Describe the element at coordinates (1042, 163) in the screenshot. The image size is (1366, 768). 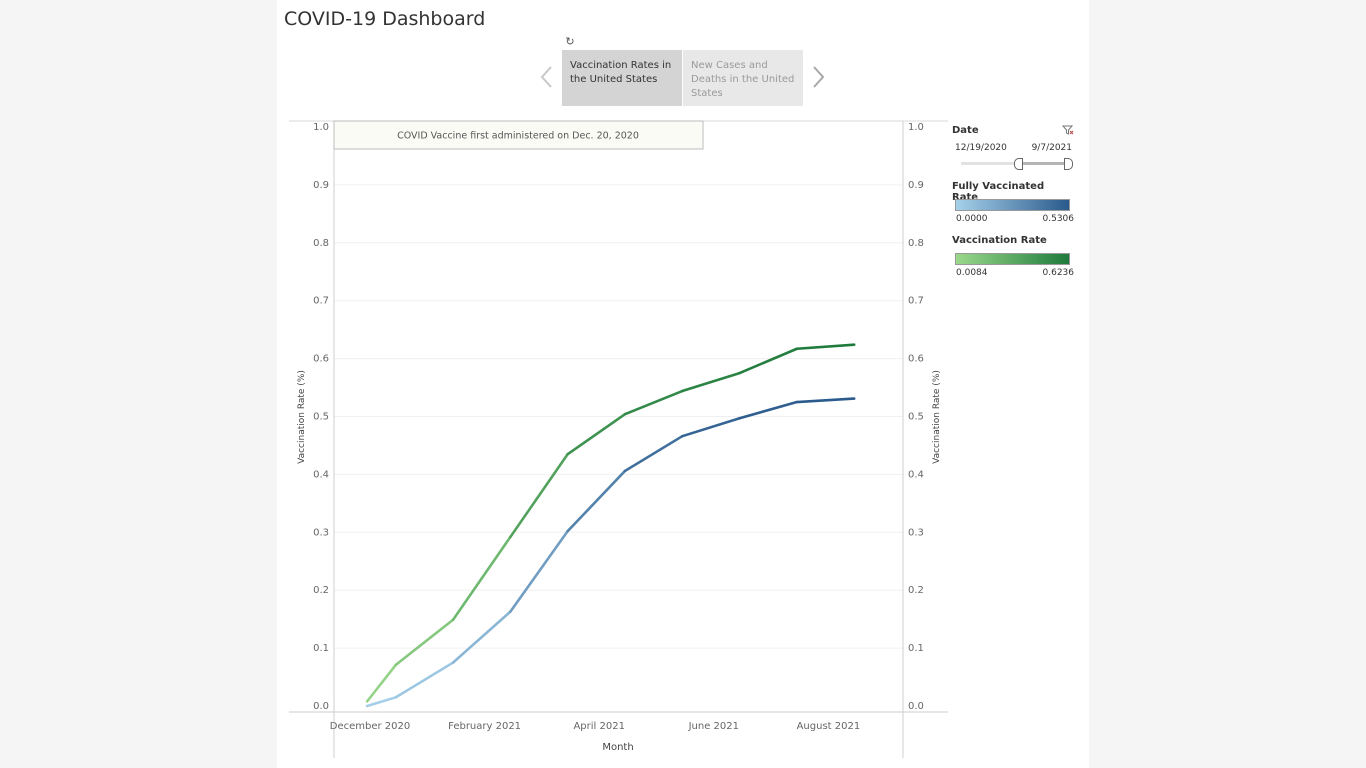
I see `date-slider-range` at that location.